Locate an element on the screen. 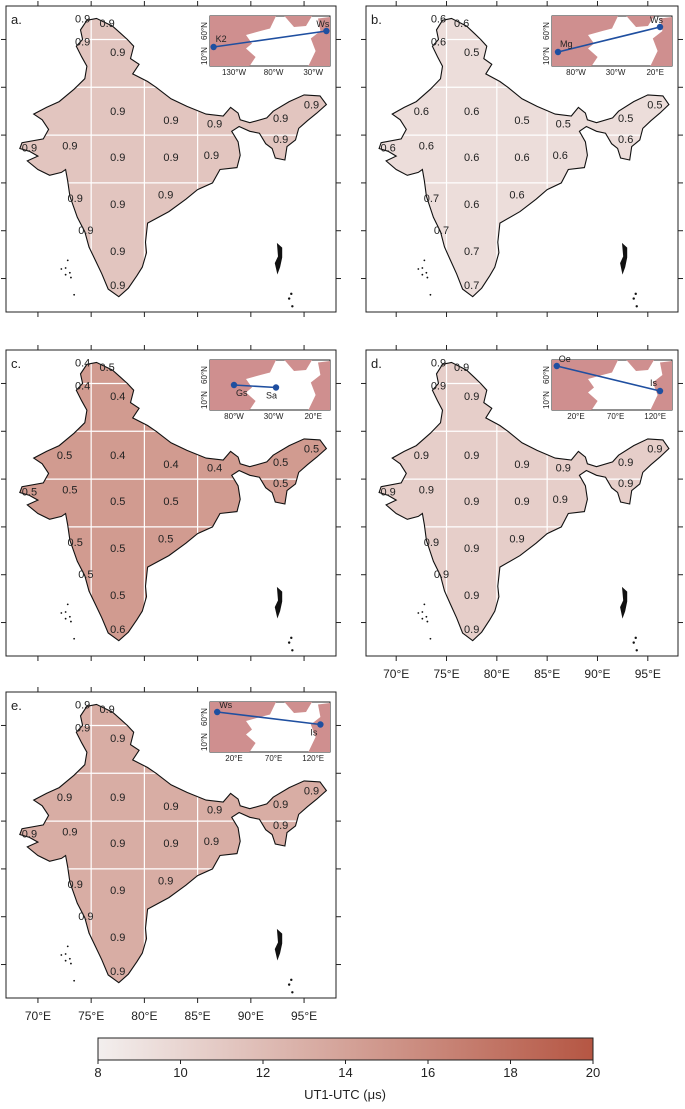 The width and height of the screenshot is (685, 1109). inset-y-tick: 60°N is located at coordinates (204, 717).